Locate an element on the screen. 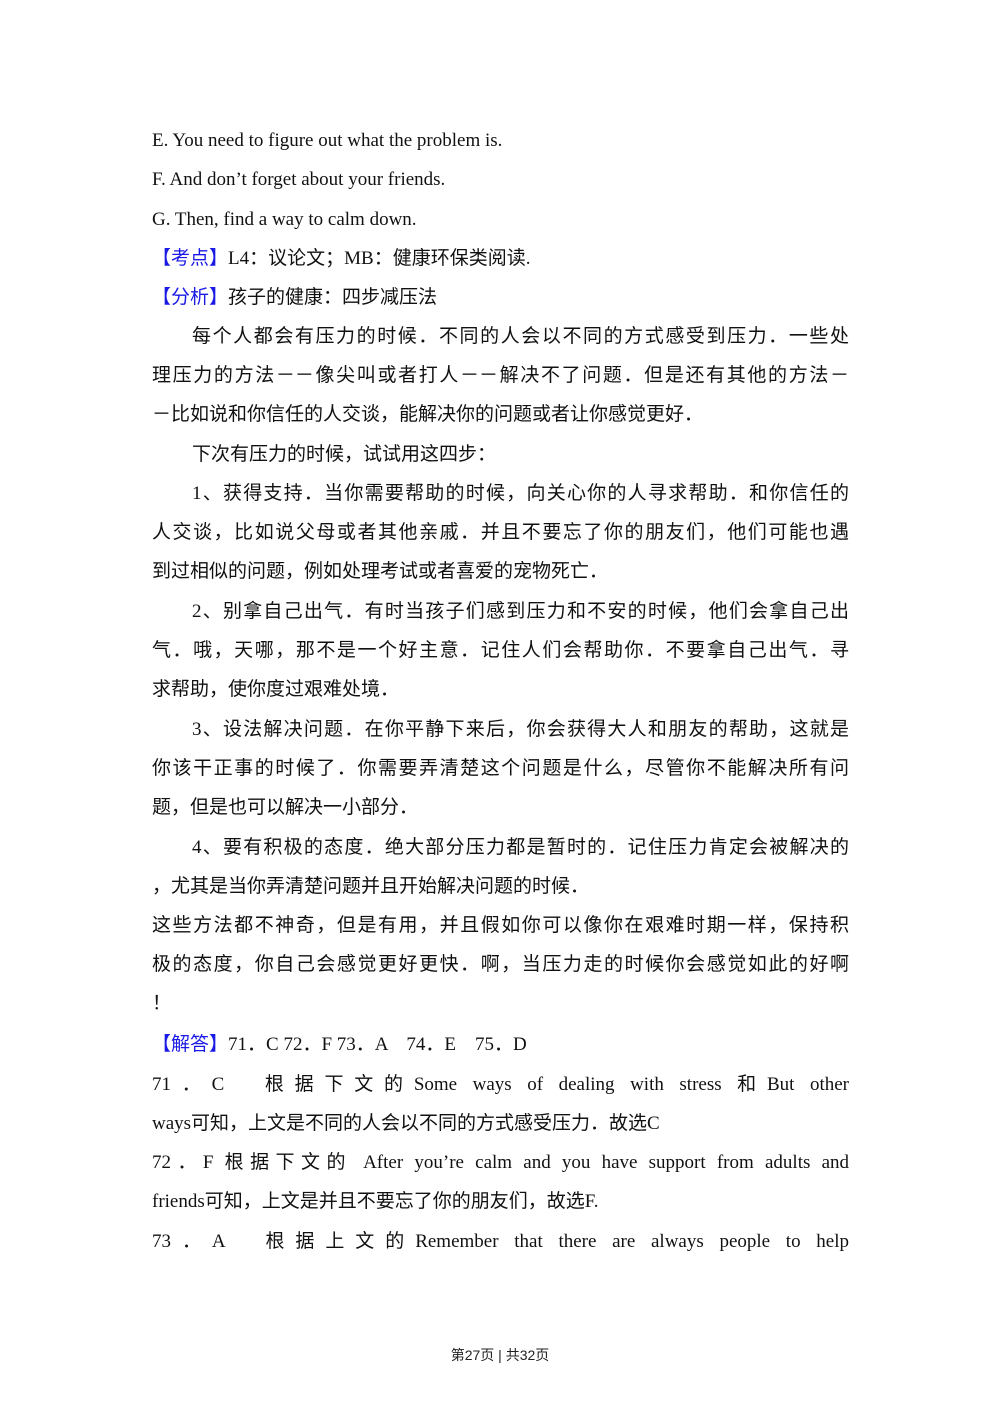 The height and width of the screenshot is (1414, 1000). jieda-text: 71．C 72．F 73．A 74．E 75．D is located at coordinates (377, 1044).